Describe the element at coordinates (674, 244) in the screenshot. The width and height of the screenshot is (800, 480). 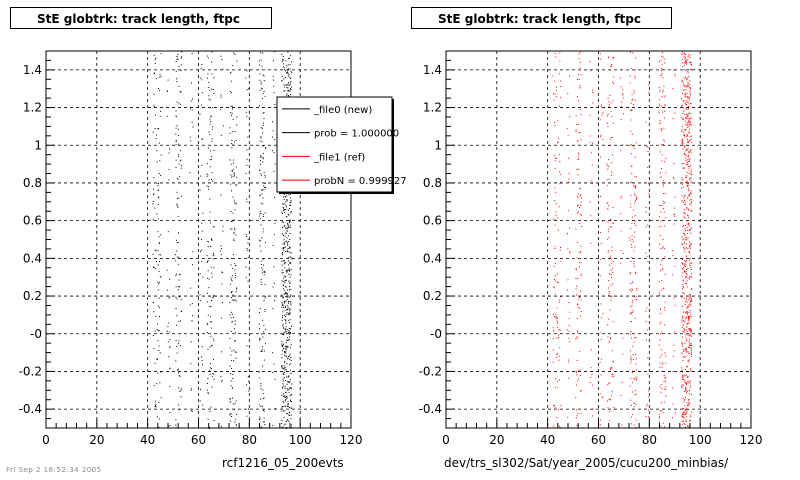
I see `point-column` at that location.